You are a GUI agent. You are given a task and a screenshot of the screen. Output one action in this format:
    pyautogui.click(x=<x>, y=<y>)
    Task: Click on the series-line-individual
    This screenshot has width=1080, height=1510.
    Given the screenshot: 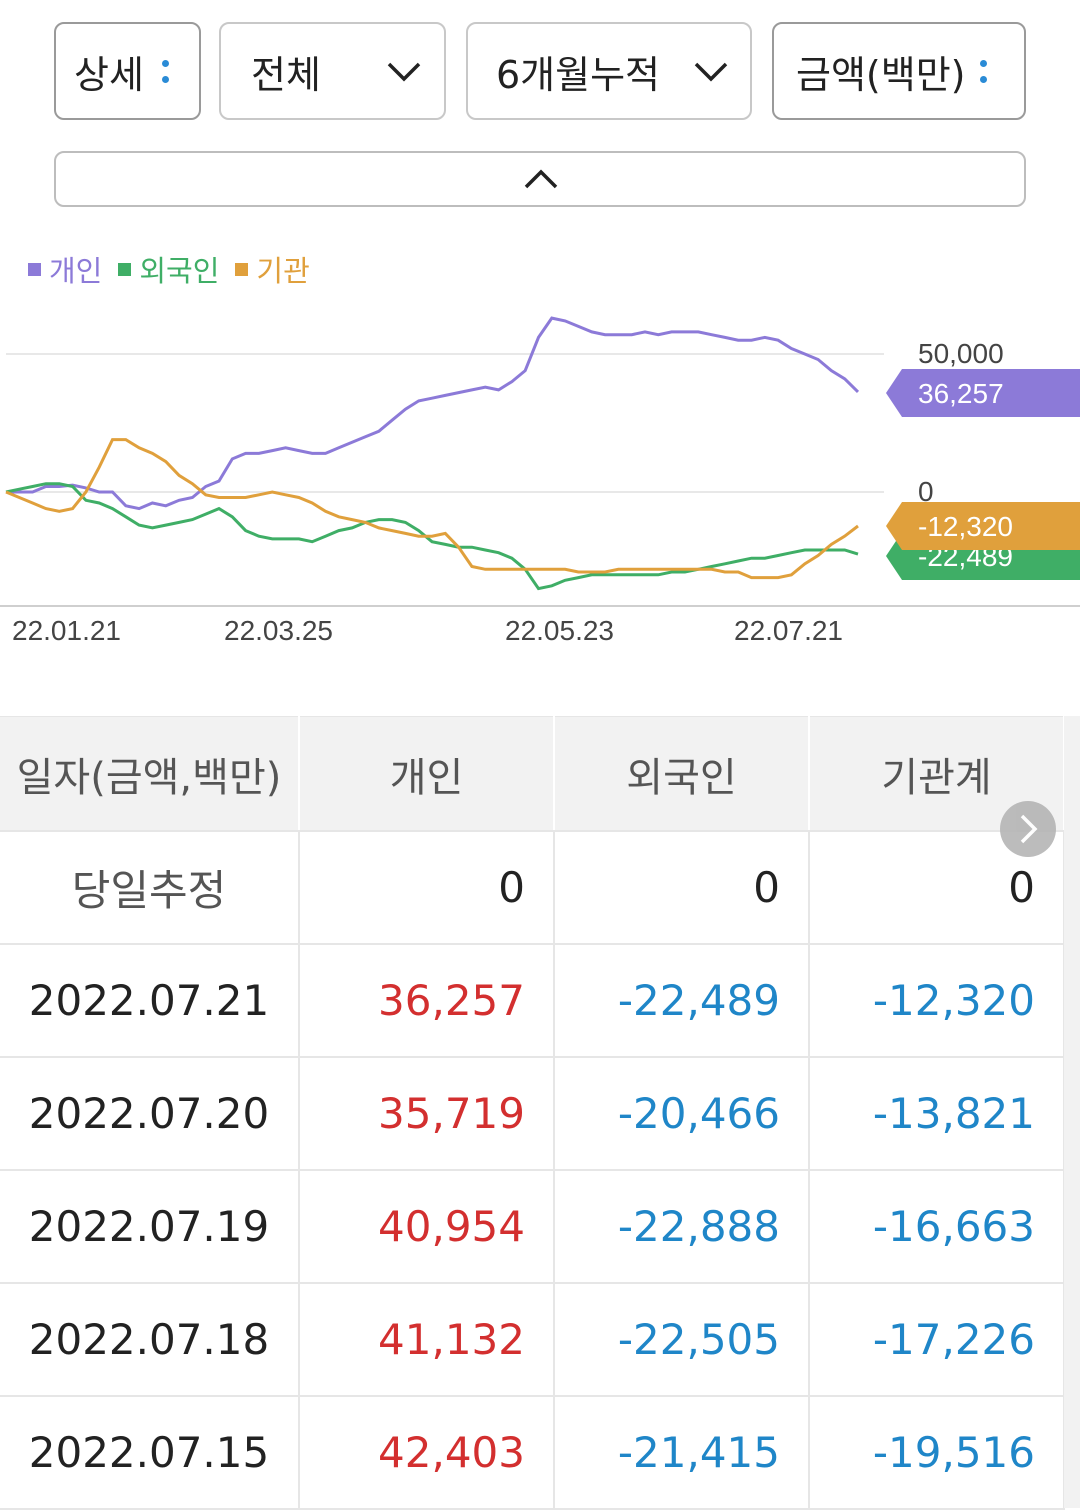 What is the action you would take?
    pyautogui.click(x=433, y=413)
    